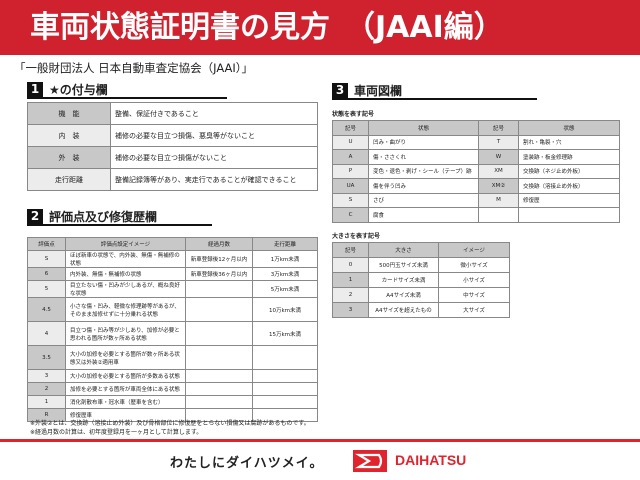 The image size is (640, 480). Describe the element at coordinates (350, 265) in the screenshot. I see `symbol: 0` at that location.